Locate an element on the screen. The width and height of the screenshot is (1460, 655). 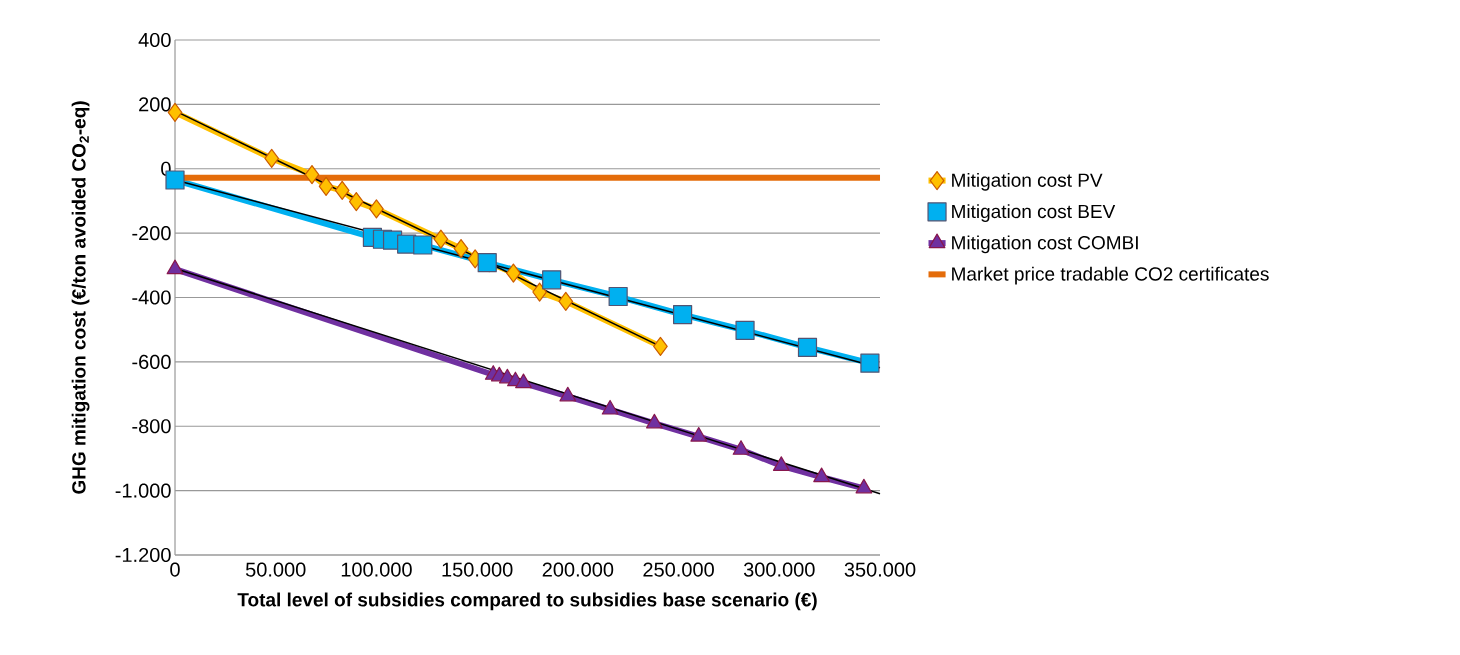
y-tick-label: -1.200 is located at coordinates (143, 555).